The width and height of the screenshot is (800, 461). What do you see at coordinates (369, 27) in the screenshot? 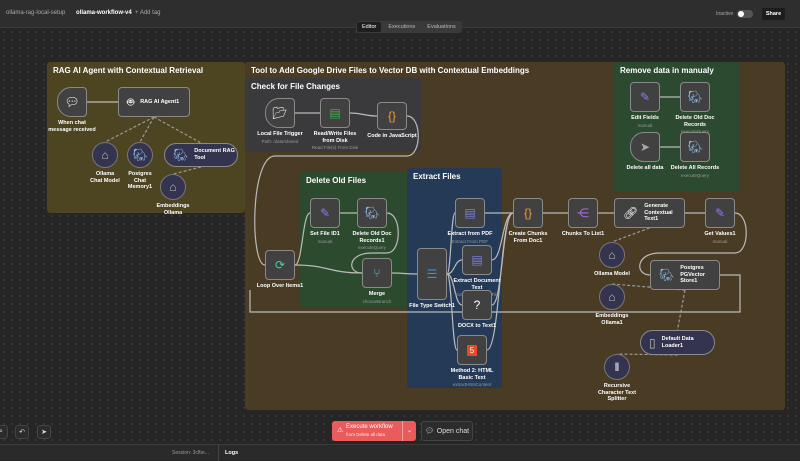
I see `tab-editor: Editor` at bounding box center [369, 27].